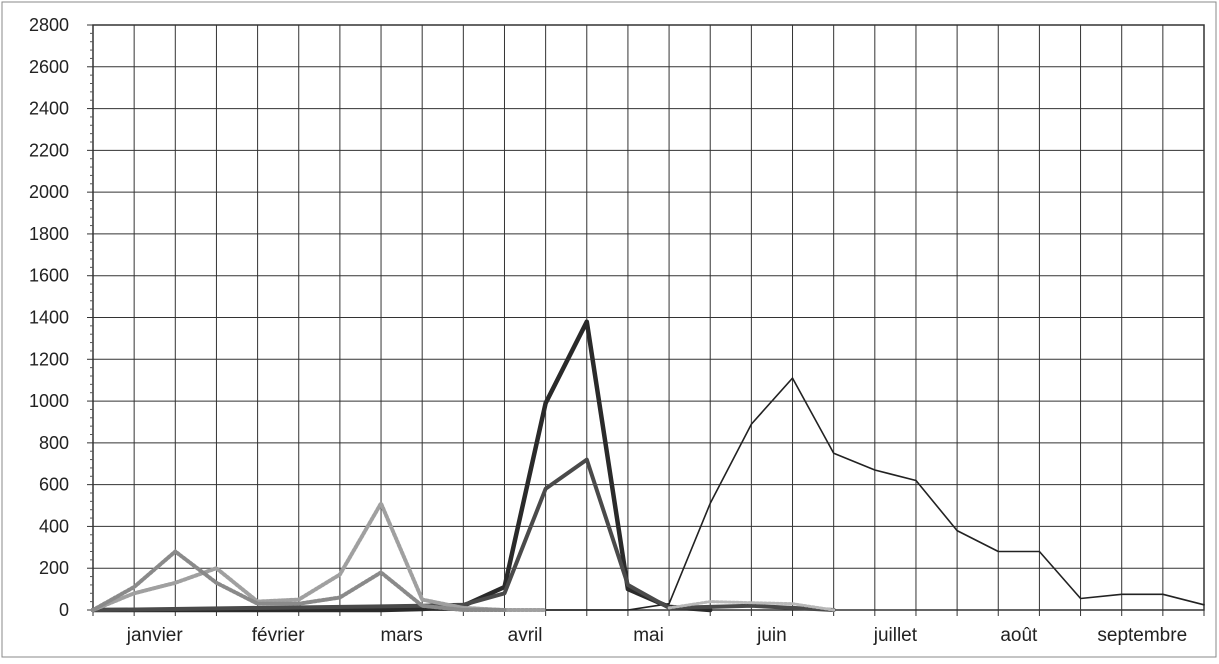 The width and height of the screenshot is (1219, 664). Describe the element at coordinates (54, 526) in the screenshot. I see `y-tick-label: 400` at that location.